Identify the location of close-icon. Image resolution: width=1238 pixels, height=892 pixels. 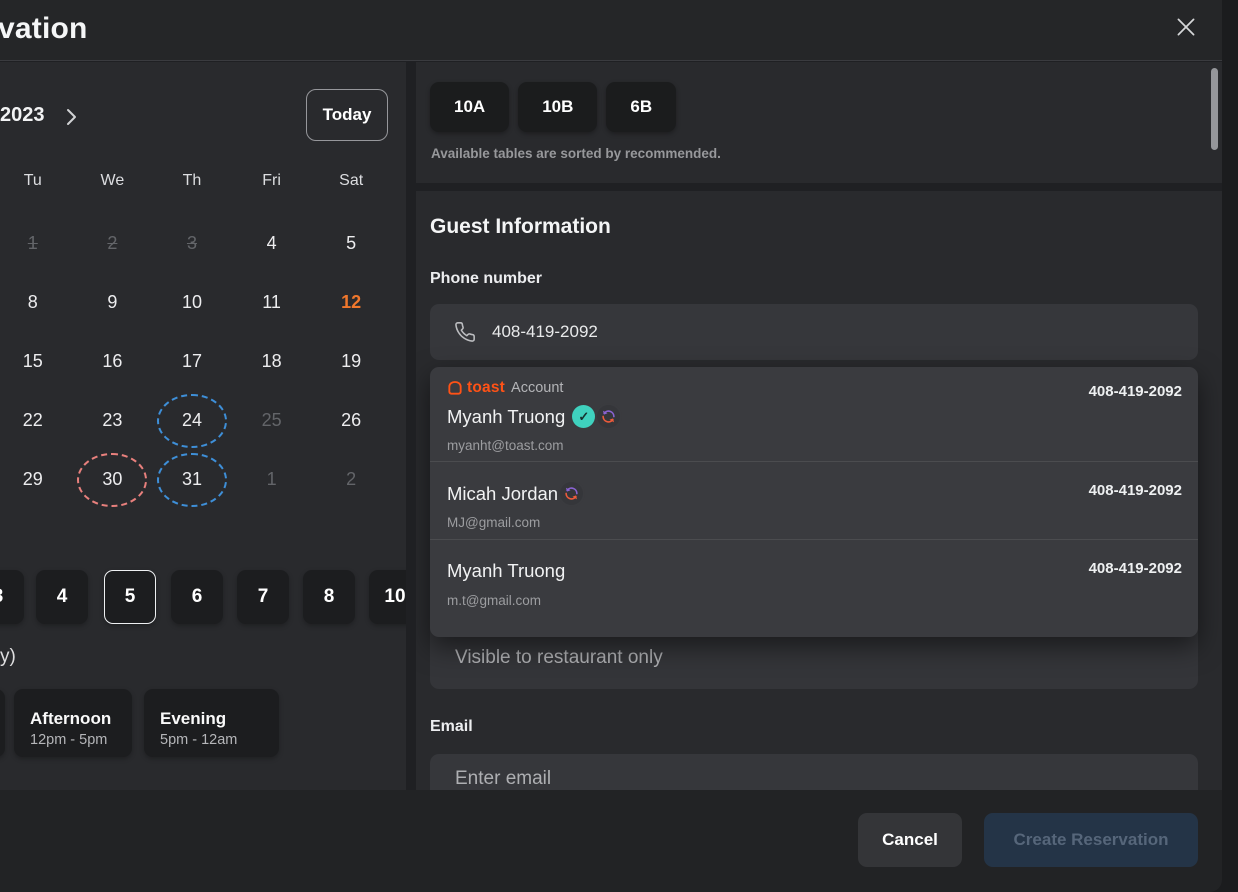
(1186, 27).